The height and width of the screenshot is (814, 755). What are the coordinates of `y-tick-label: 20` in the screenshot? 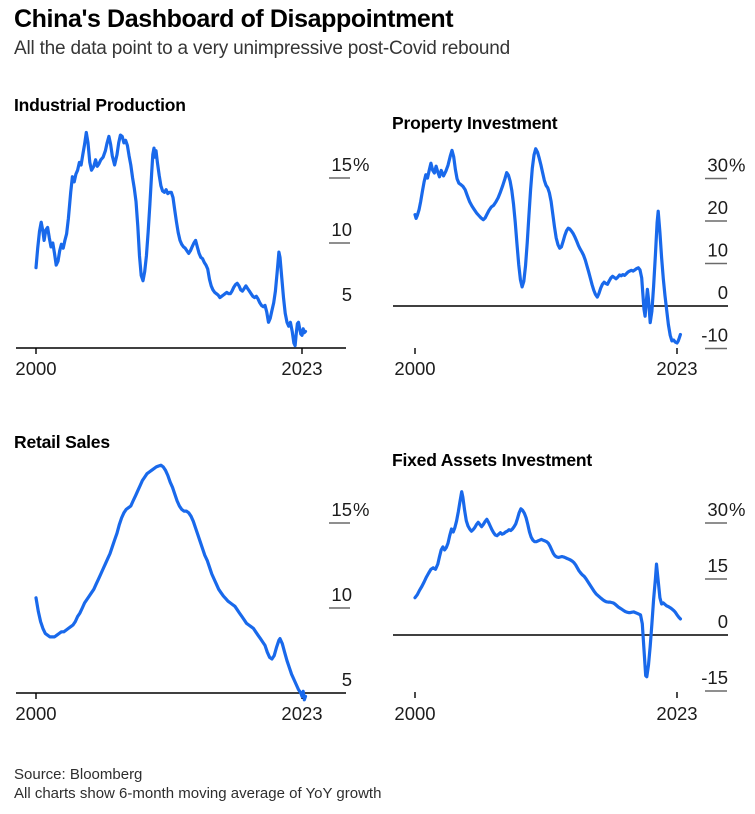 It's located at (717, 207).